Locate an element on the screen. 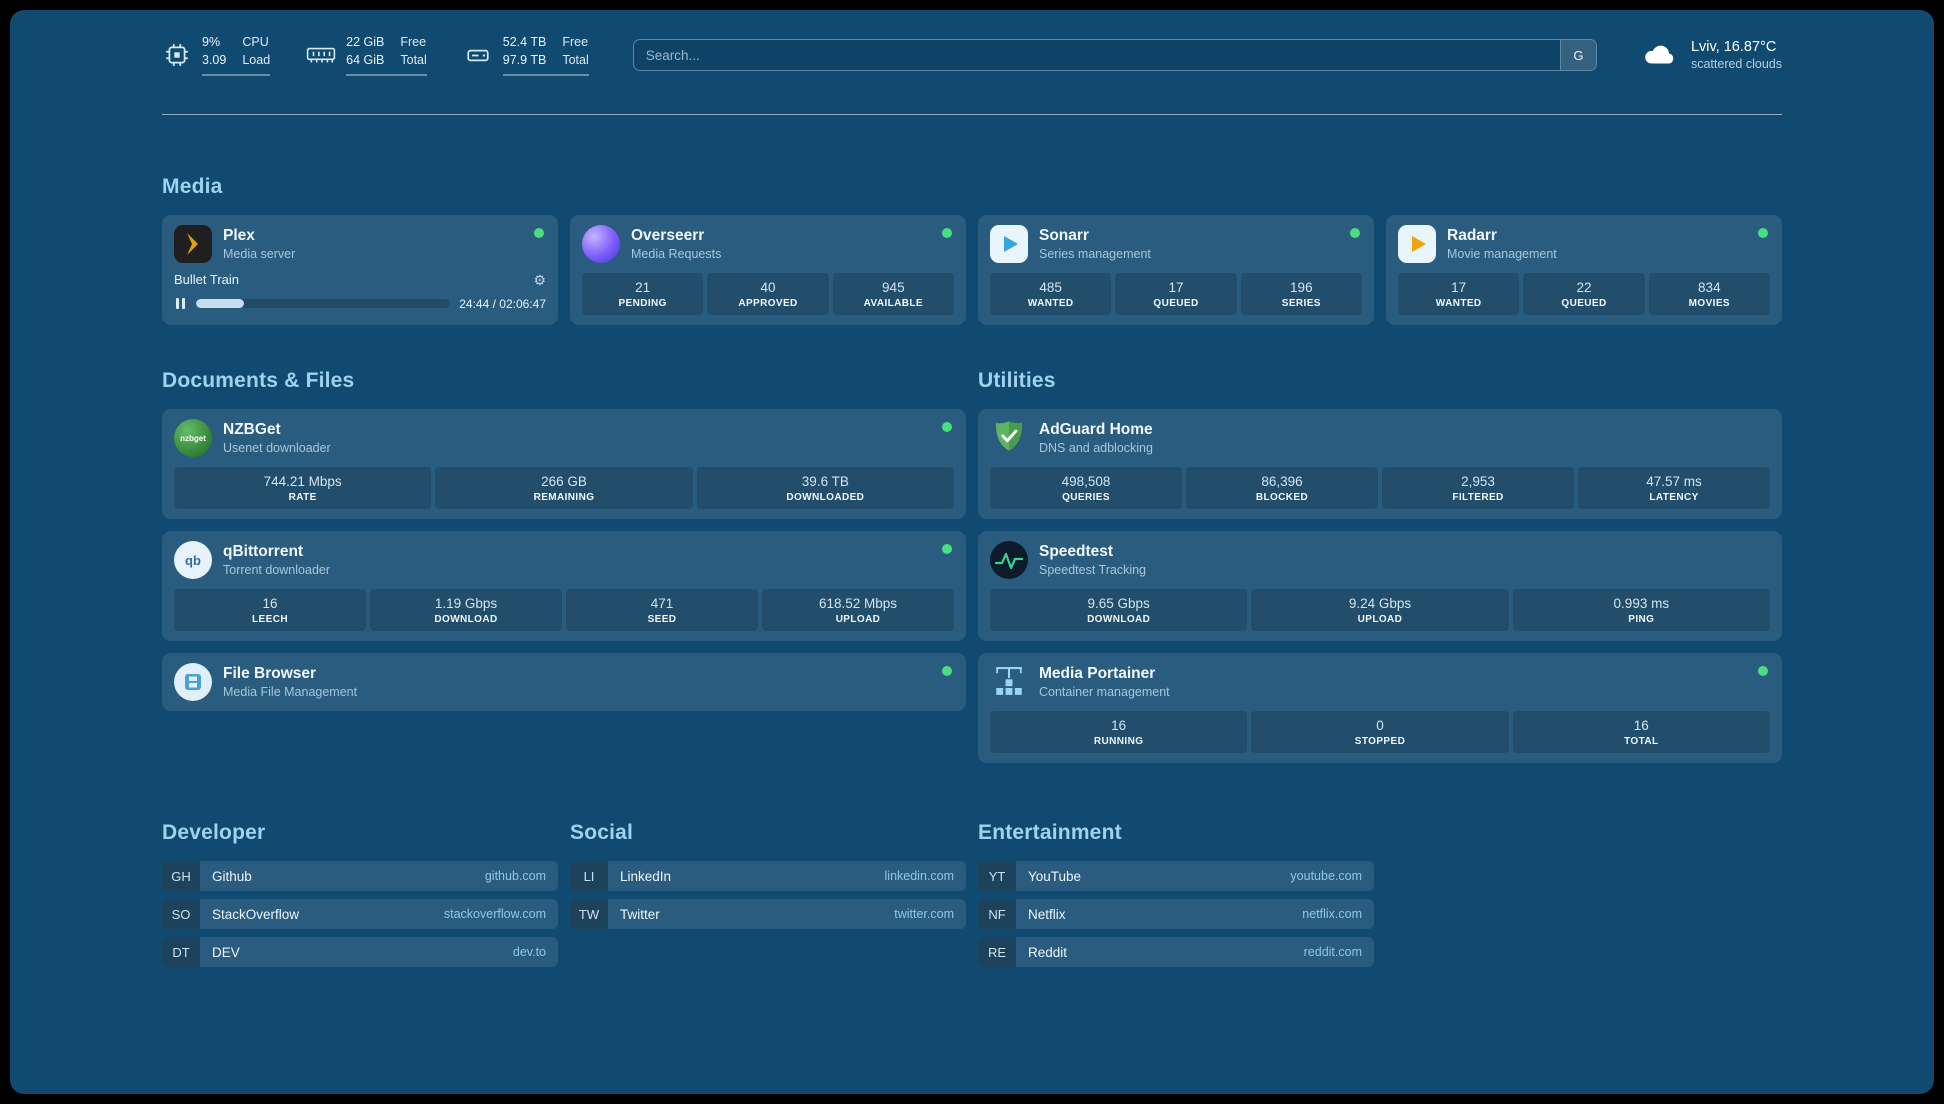 This screenshot has height=1104, width=1944. service-subtitle: Speedtest Tracking is located at coordinates (1093, 570).